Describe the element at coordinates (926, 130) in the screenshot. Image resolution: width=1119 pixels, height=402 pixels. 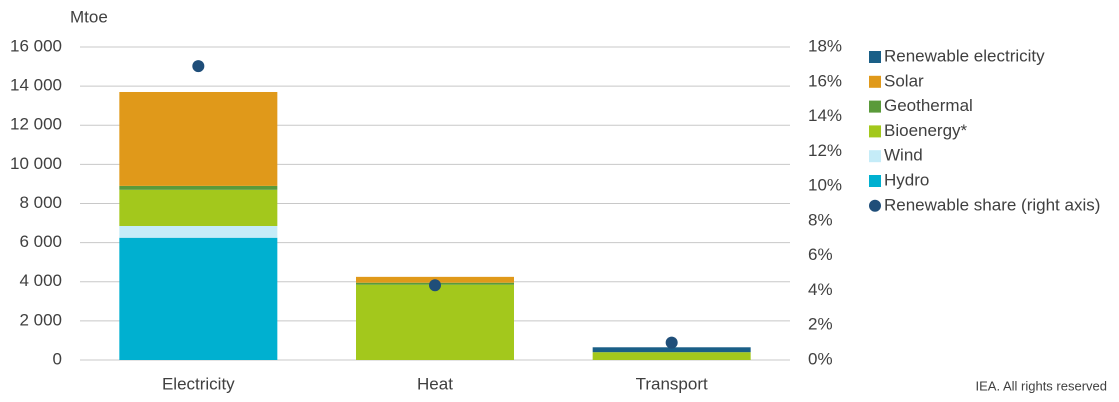
I see `legend-label: Bioenergy*` at that location.